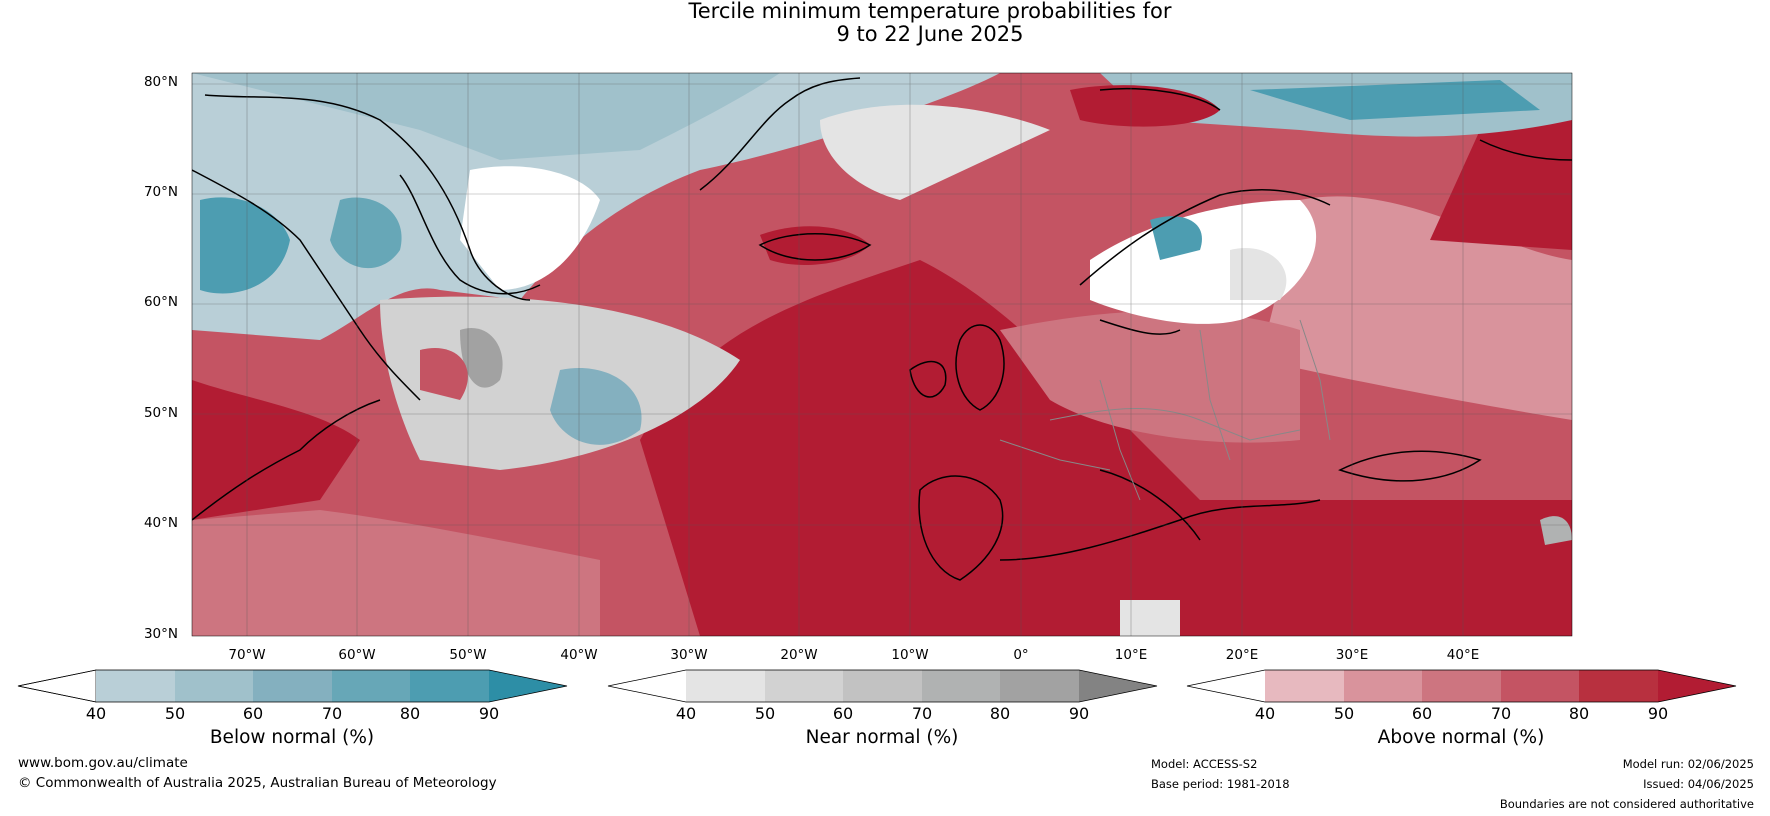 The image size is (1770, 816). What do you see at coordinates (357, 655) in the screenshot?
I see `lon-label-60w: 60°W` at bounding box center [357, 655].